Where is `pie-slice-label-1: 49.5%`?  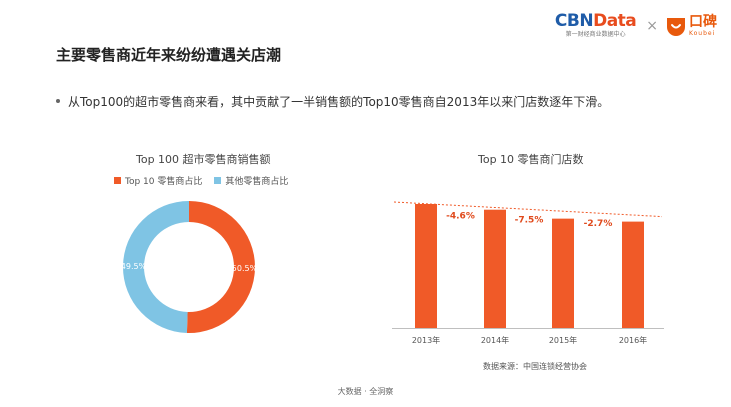 pie-slice-label-1: 49.5% is located at coordinates (134, 266).